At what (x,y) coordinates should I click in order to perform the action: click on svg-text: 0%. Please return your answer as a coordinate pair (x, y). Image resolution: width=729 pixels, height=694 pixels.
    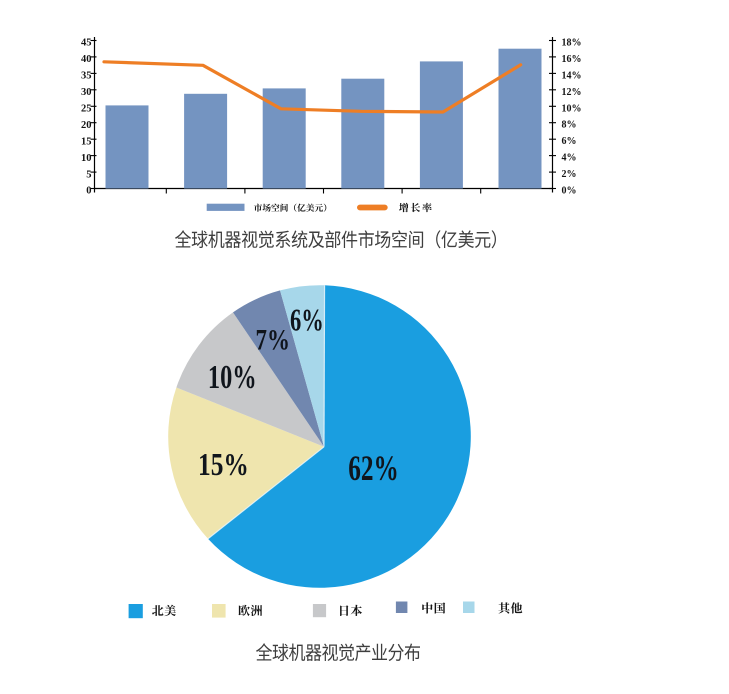
    Looking at the image, I should click on (569, 191).